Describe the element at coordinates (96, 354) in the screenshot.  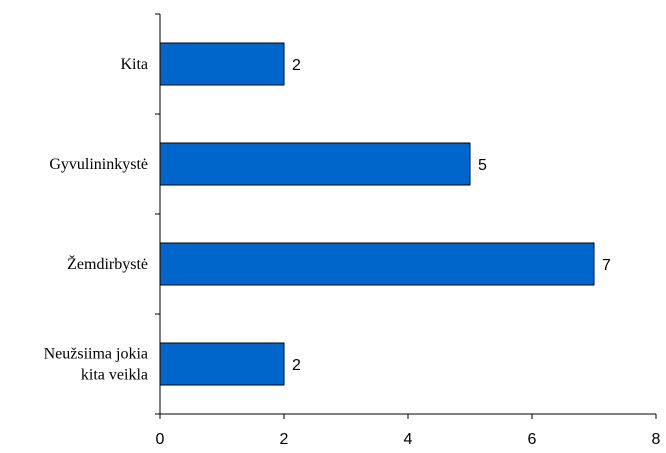
I see `category-label-line: Neužsiima jokia` at that location.